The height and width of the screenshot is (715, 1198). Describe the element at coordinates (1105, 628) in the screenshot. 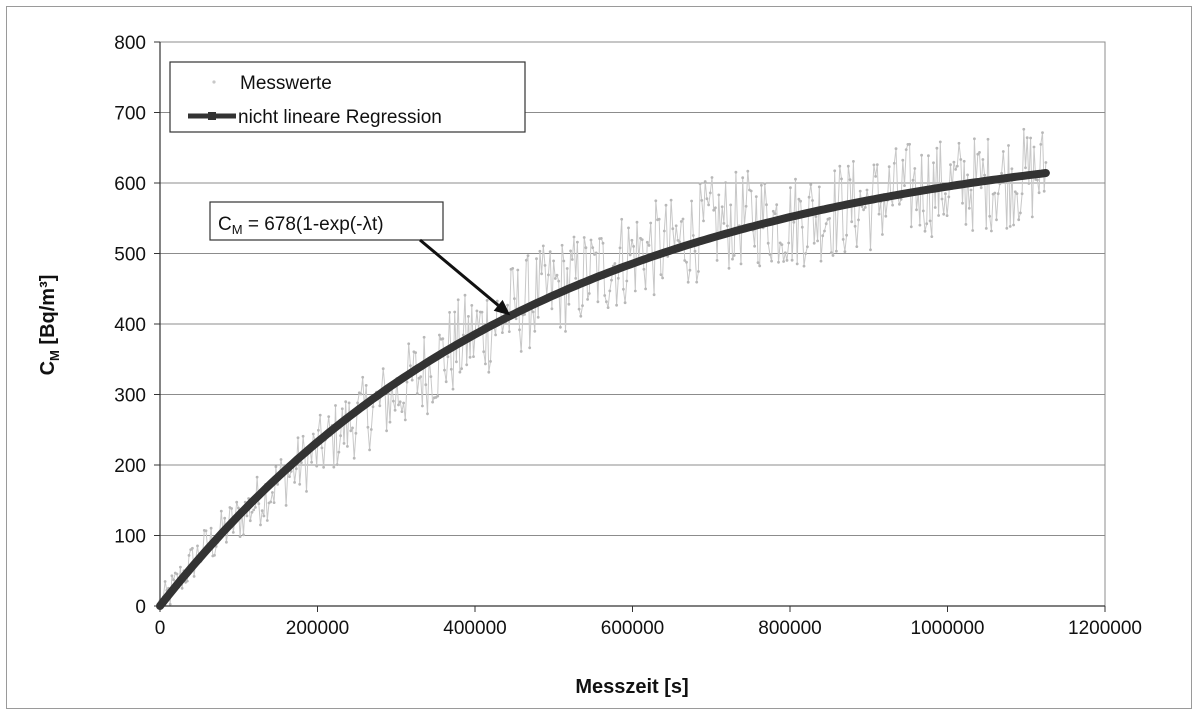

I see `x-tick-label-1200000: 1200000` at that location.